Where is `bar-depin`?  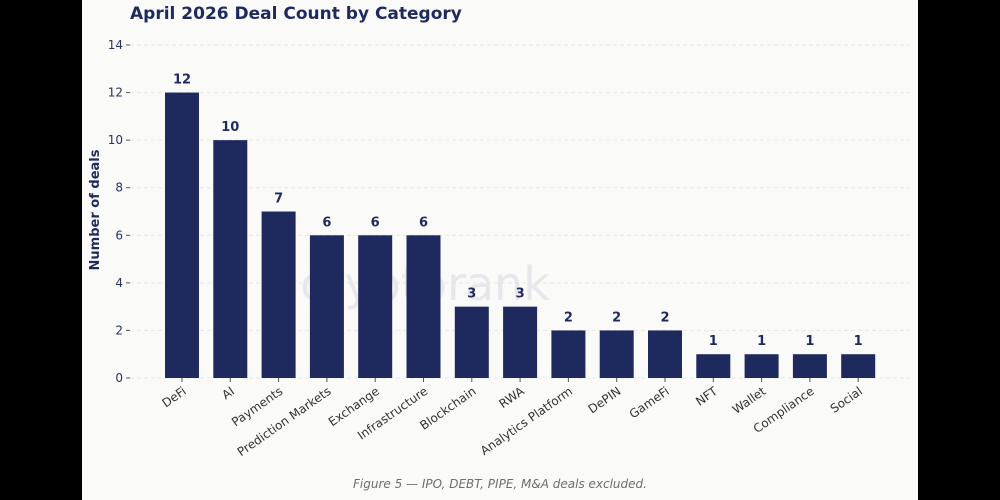
bar-depin is located at coordinates (616, 354).